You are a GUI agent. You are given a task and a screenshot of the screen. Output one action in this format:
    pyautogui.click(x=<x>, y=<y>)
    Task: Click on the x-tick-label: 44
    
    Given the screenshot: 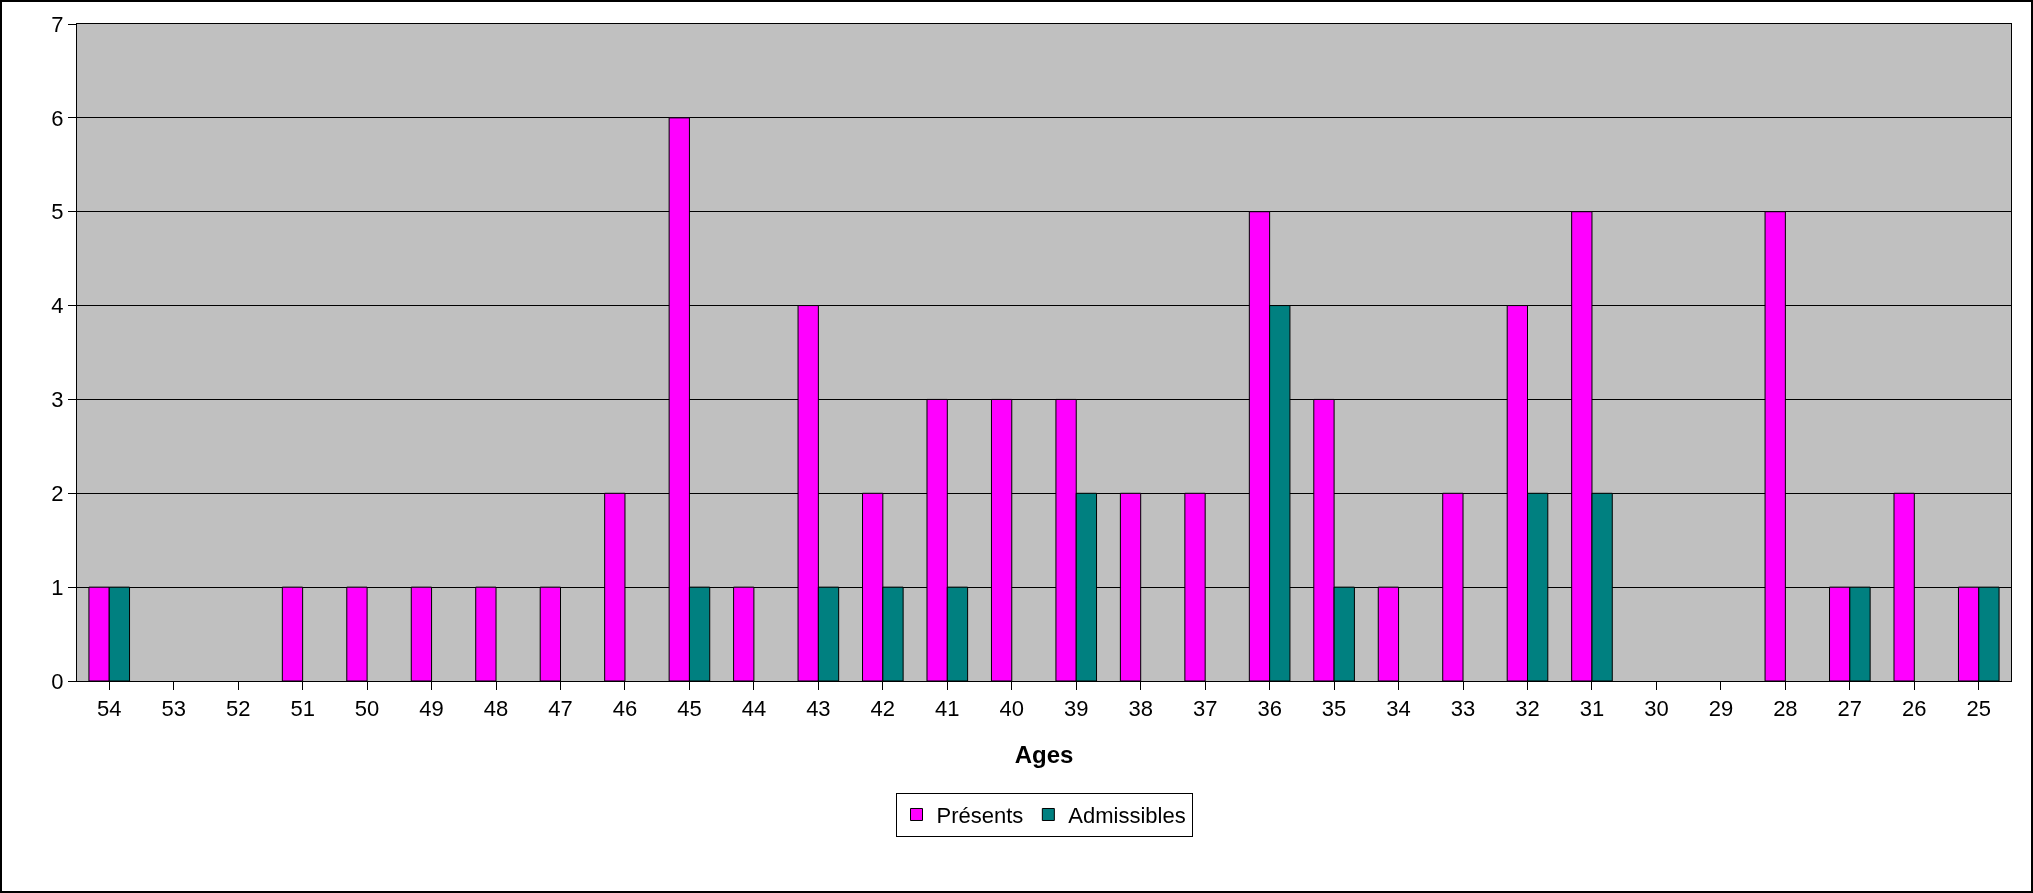 What is the action you would take?
    pyautogui.click(x=754, y=709)
    